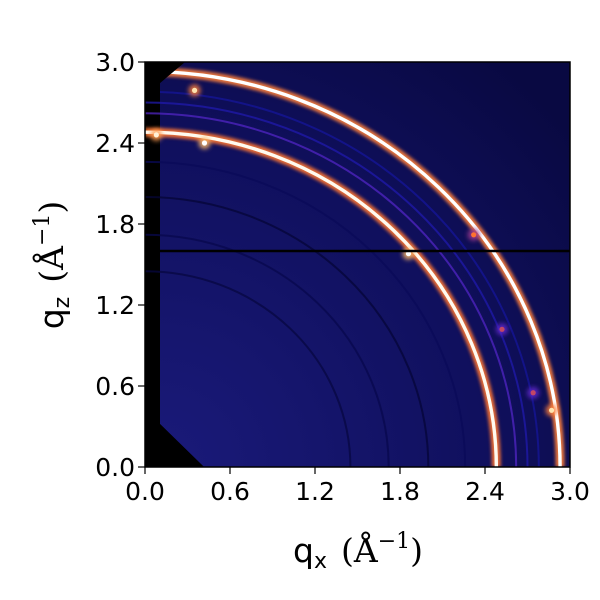 The image size is (600, 600). I want to click on x-tick-label: 1.2, so click(315, 491).